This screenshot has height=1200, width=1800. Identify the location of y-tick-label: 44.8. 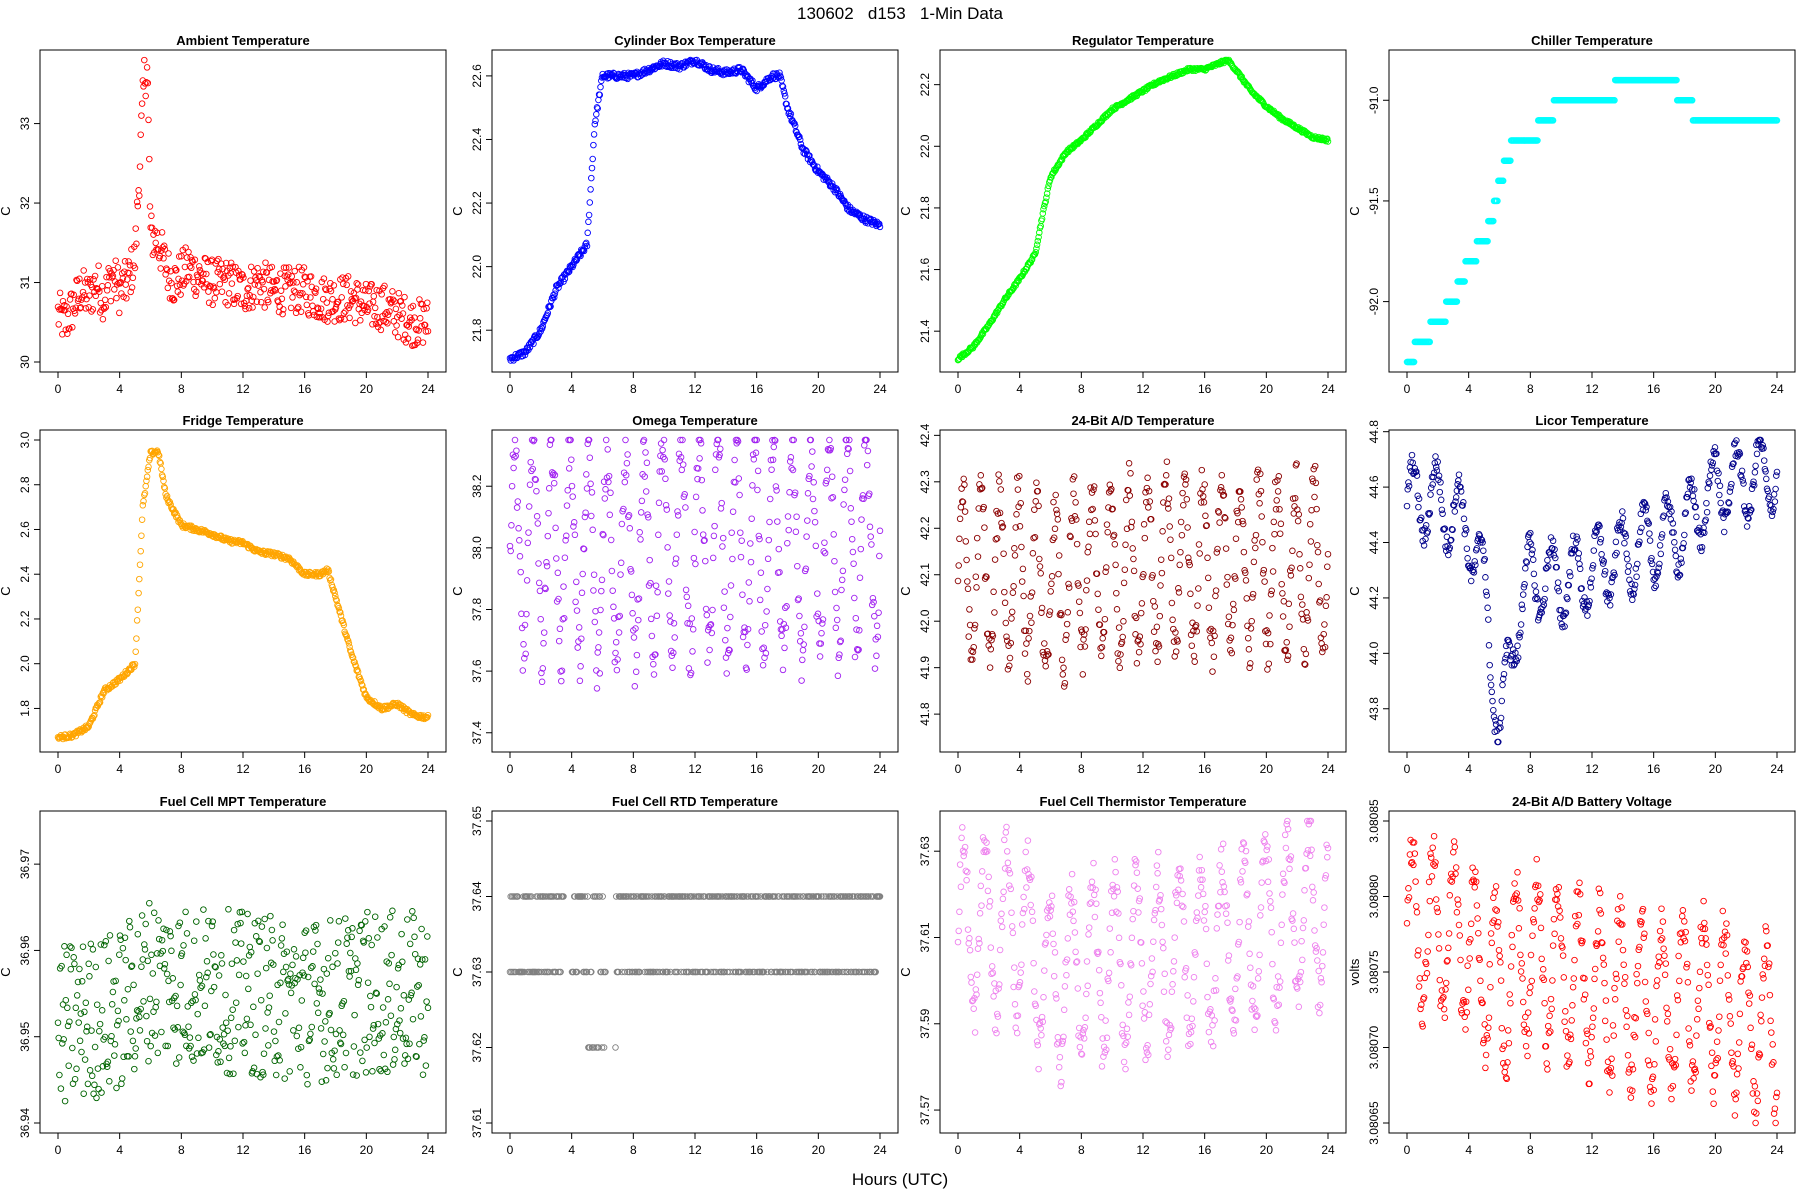
(1374, 432).